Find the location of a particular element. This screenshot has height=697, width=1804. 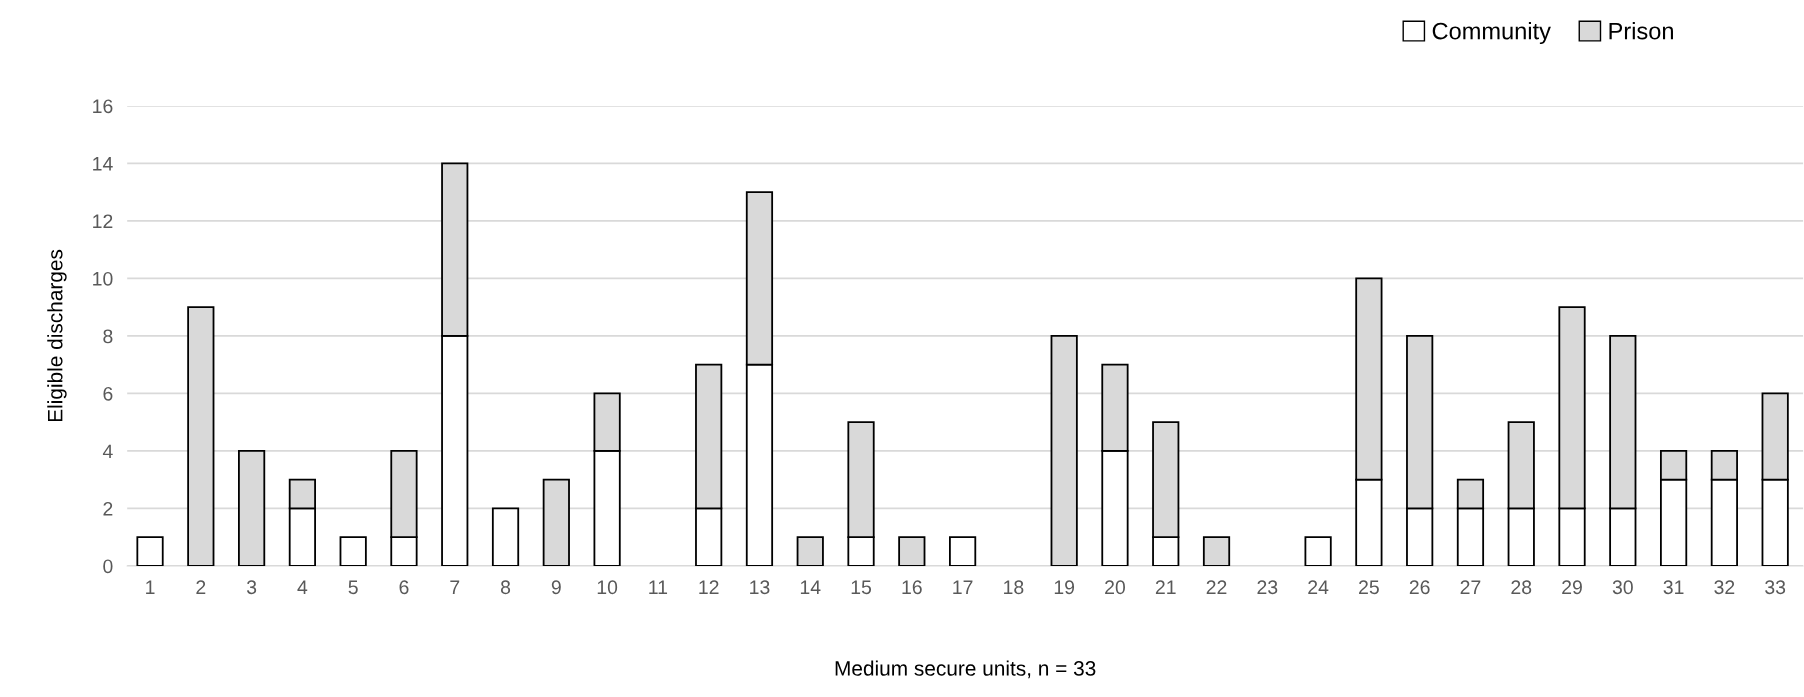

x-tick-label: 18 is located at coordinates (1014, 587).